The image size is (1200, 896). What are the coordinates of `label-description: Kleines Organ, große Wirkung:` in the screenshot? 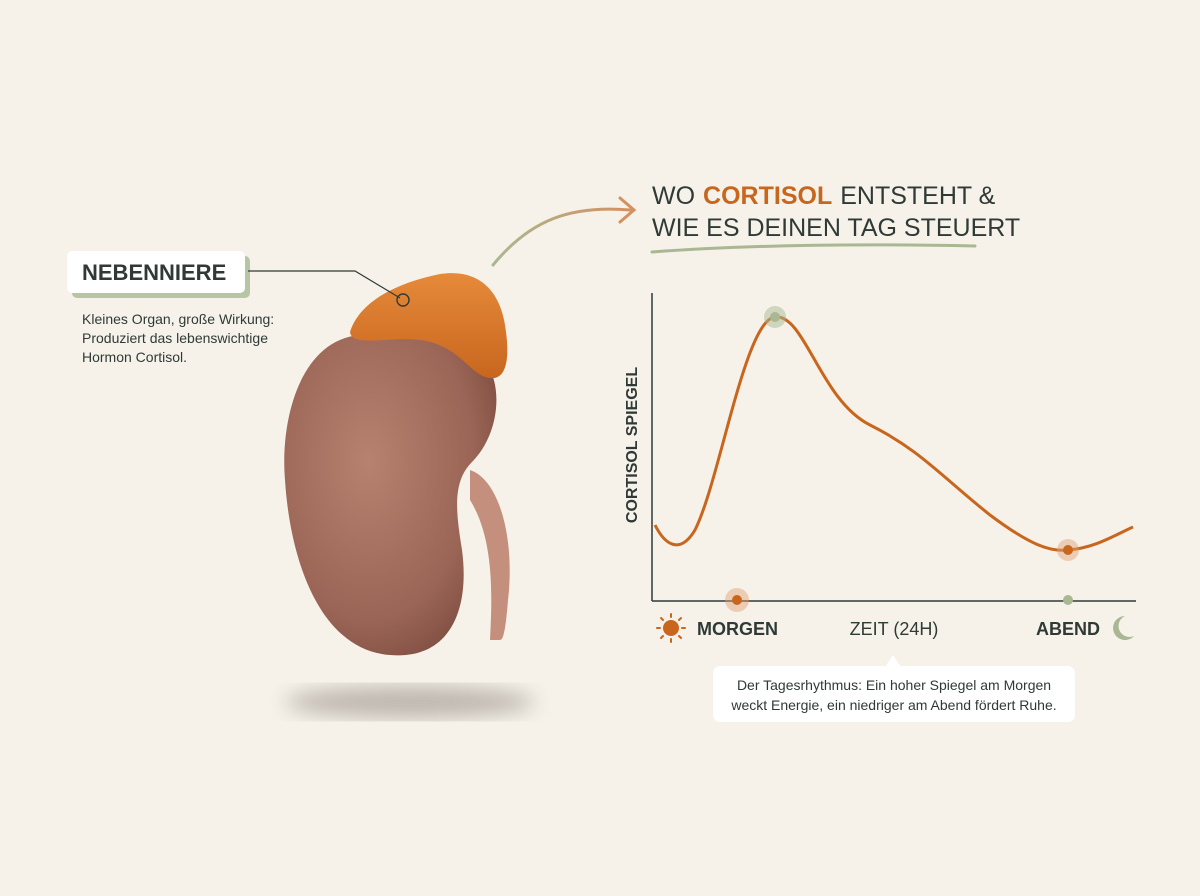 It's located at (178, 319).